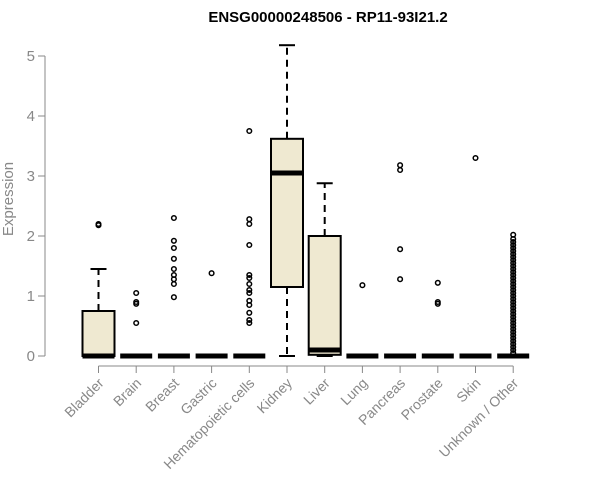 The image size is (600, 500). I want to click on x-tick-label: Lung, so click(353, 391).